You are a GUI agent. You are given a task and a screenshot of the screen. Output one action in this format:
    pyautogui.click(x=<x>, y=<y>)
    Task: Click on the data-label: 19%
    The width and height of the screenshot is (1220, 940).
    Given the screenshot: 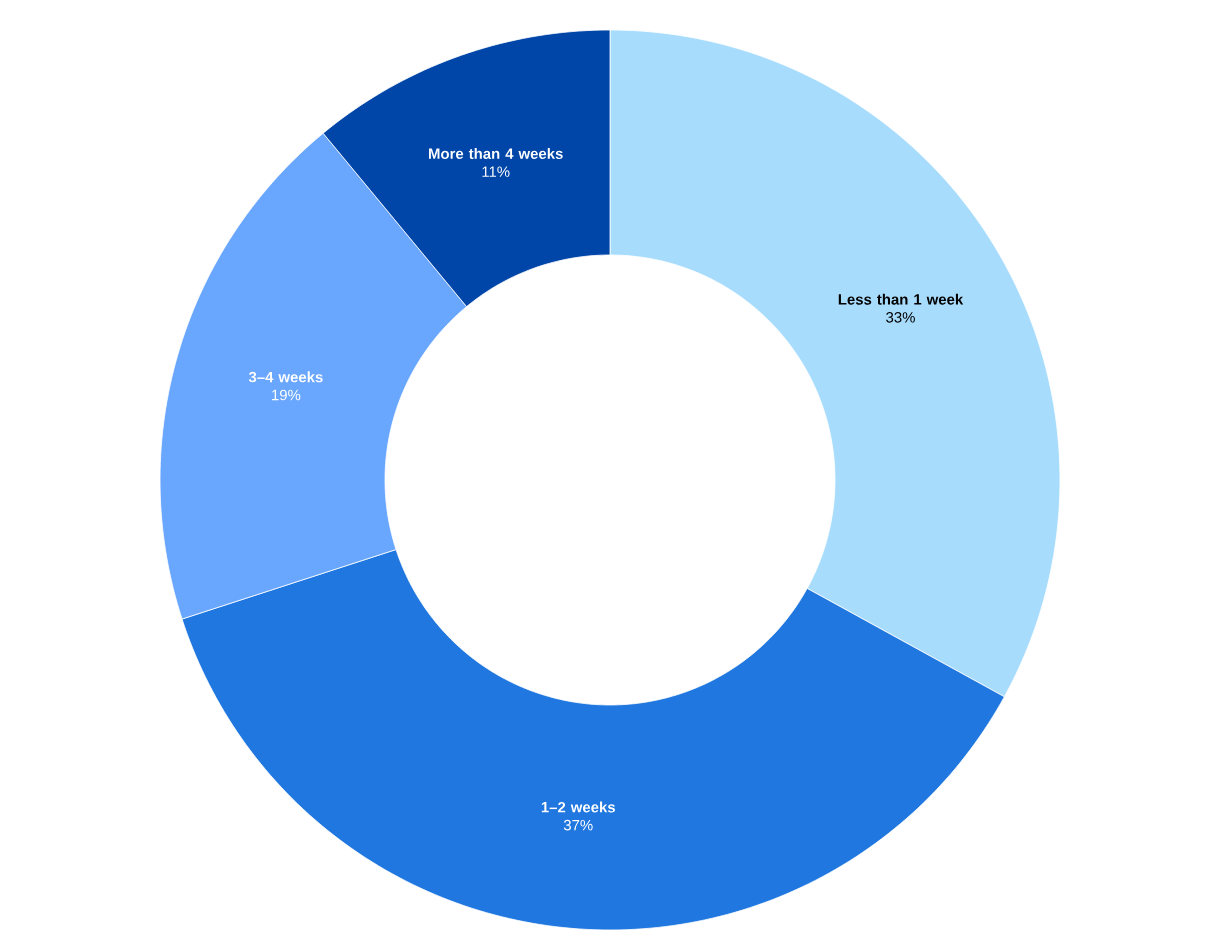 What is the action you would take?
    pyautogui.click(x=286, y=395)
    